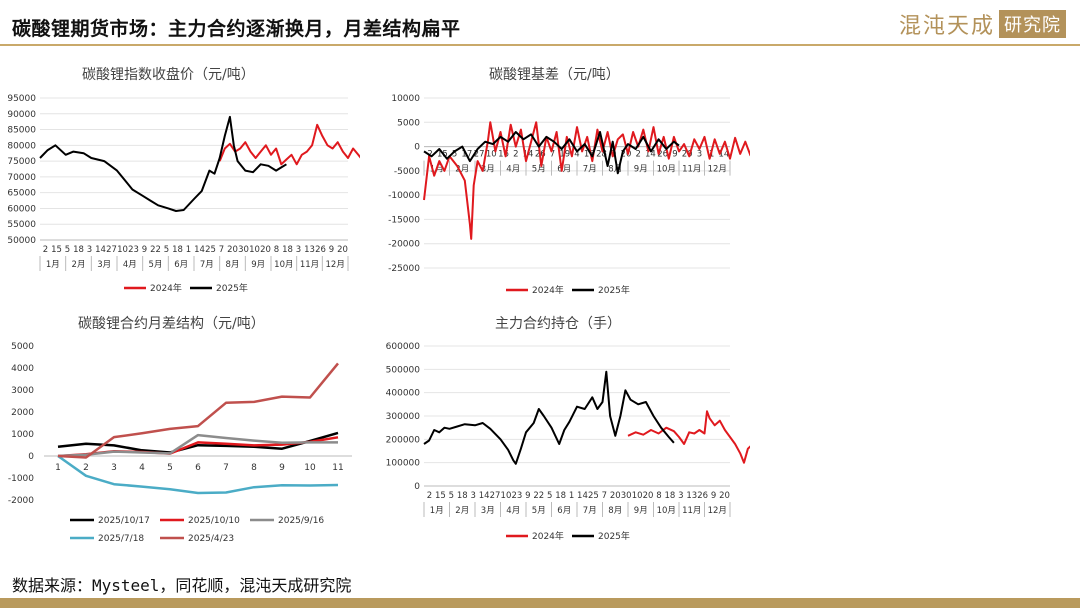  What do you see at coordinates (198, 410) in the screenshot?
I see `series-line` at bounding box center [198, 410].